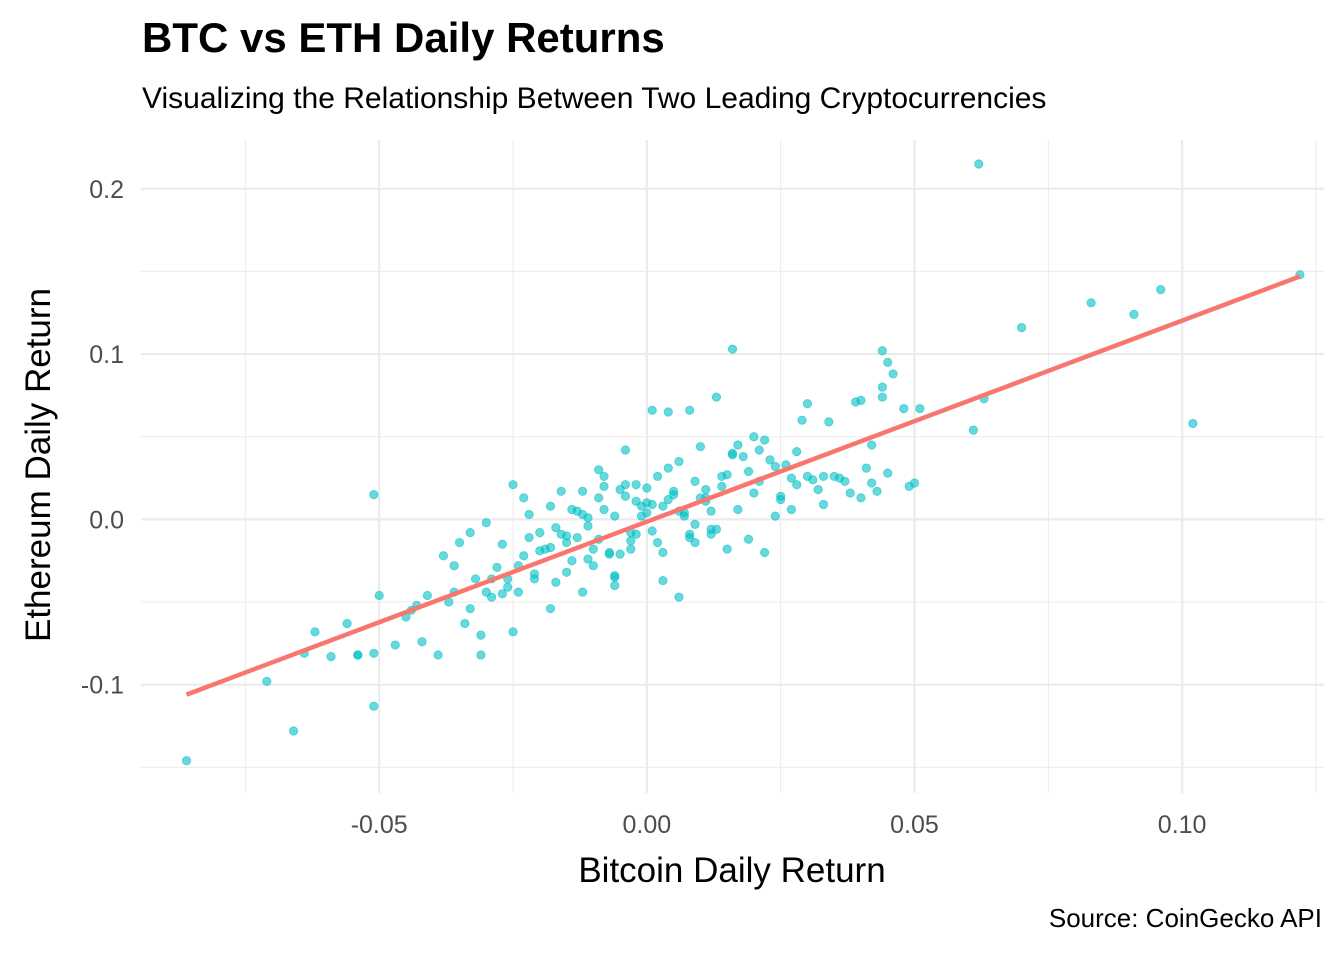 Image resolution: width=1344 pixels, height=960 pixels. I want to click on chart-caption: Source: CoinGecko API, so click(1185, 918).